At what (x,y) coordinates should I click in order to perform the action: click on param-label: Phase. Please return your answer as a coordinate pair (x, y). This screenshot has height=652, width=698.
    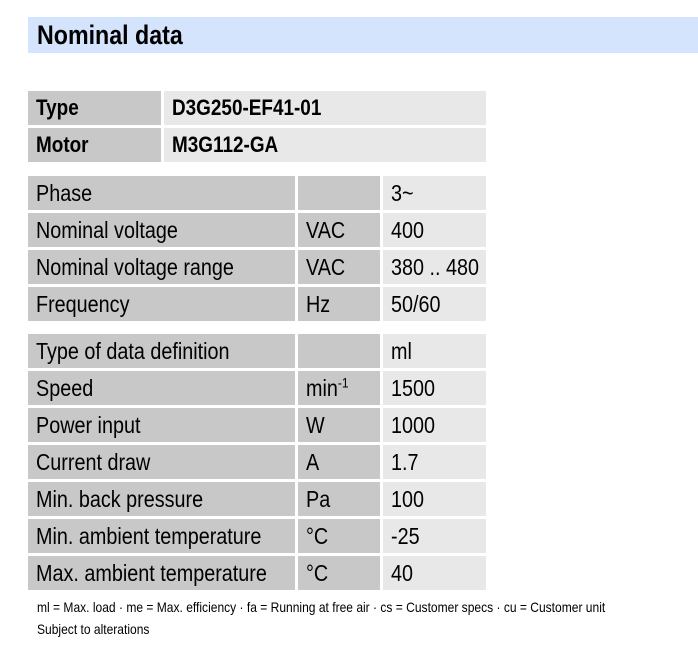
    Looking at the image, I should click on (161, 193).